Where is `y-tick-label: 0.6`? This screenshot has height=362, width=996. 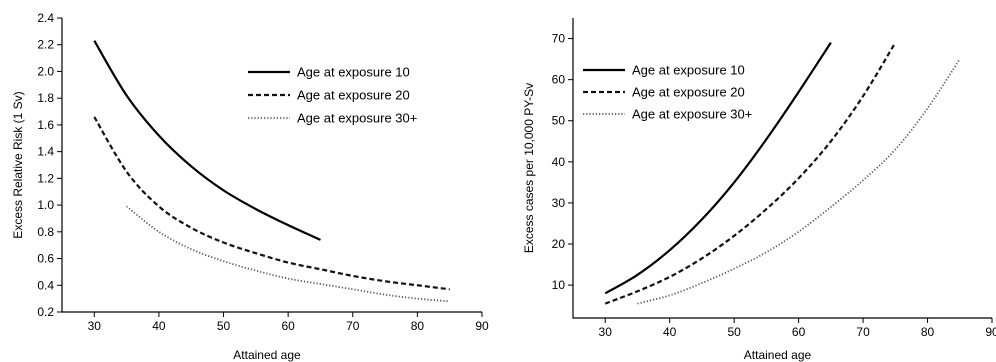 y-tick-label: 0.6 is located at coordinates (45, 259).